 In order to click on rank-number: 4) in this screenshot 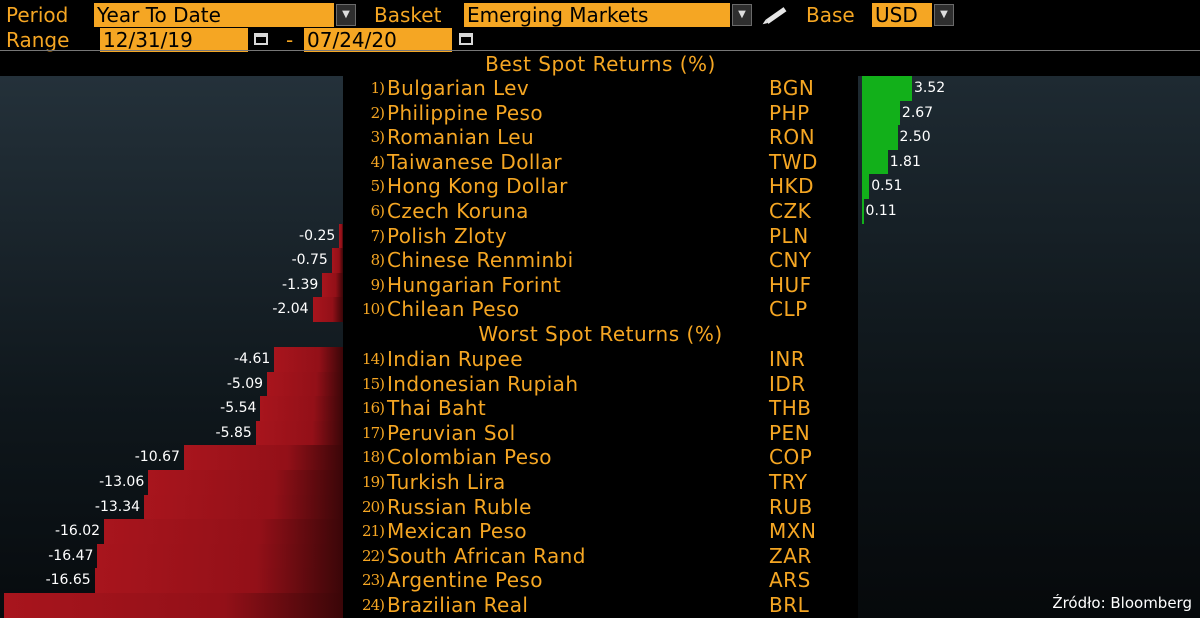, I will do `click(377, 161)`.